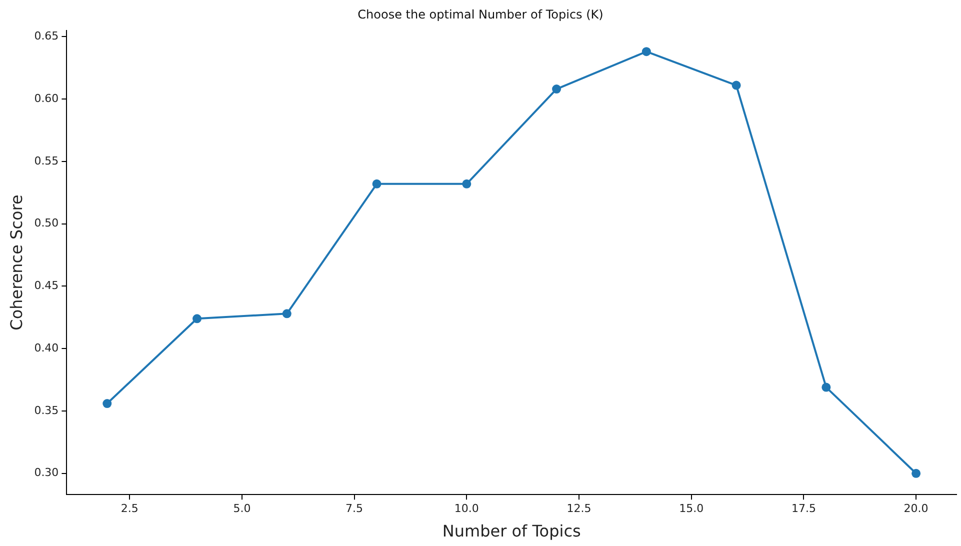 The height and width of the screenshot is (546, 961). What do you see at coordinates (916, 509) in the screenshot?
I see `x-tick-label: 20.0` at bounding box center [916, 509].